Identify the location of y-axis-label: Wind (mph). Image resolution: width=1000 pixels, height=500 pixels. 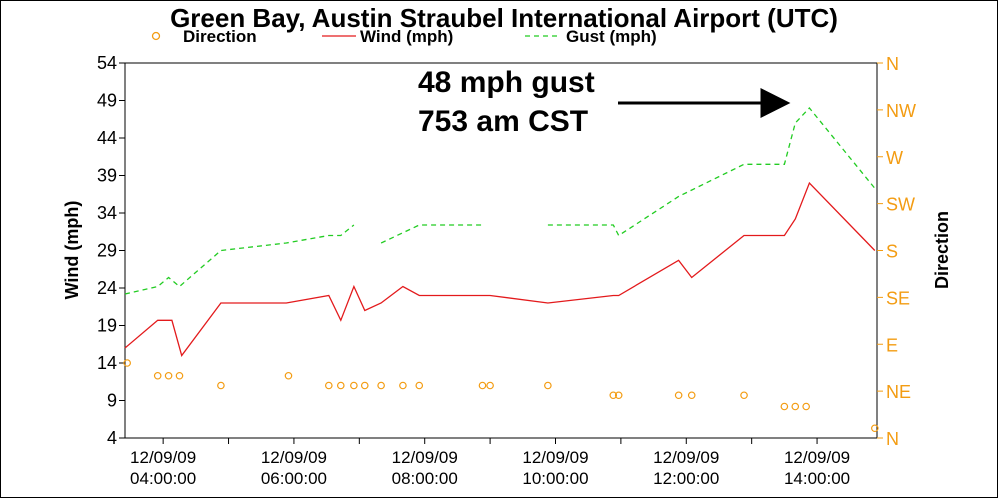
(72, 250).